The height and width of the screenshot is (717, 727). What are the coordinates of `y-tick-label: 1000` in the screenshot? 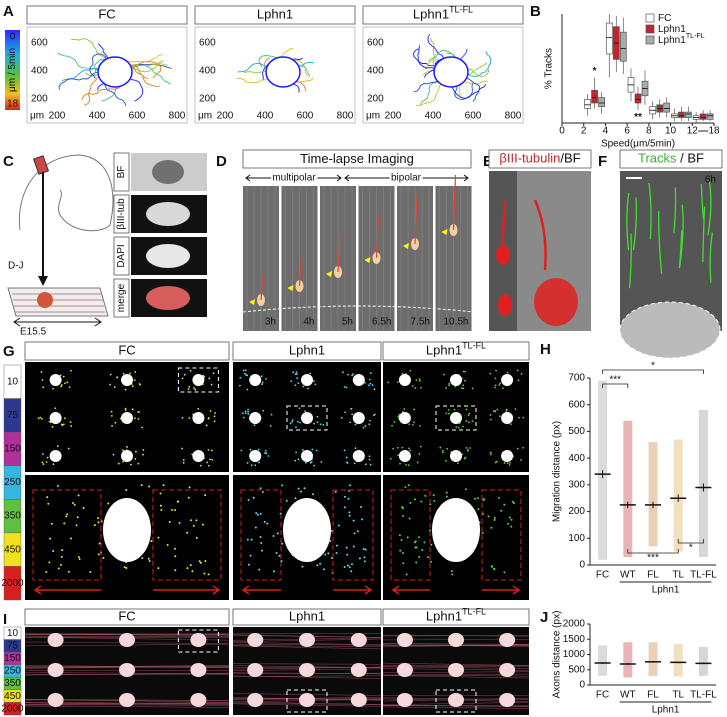 It's located at (574, 654).